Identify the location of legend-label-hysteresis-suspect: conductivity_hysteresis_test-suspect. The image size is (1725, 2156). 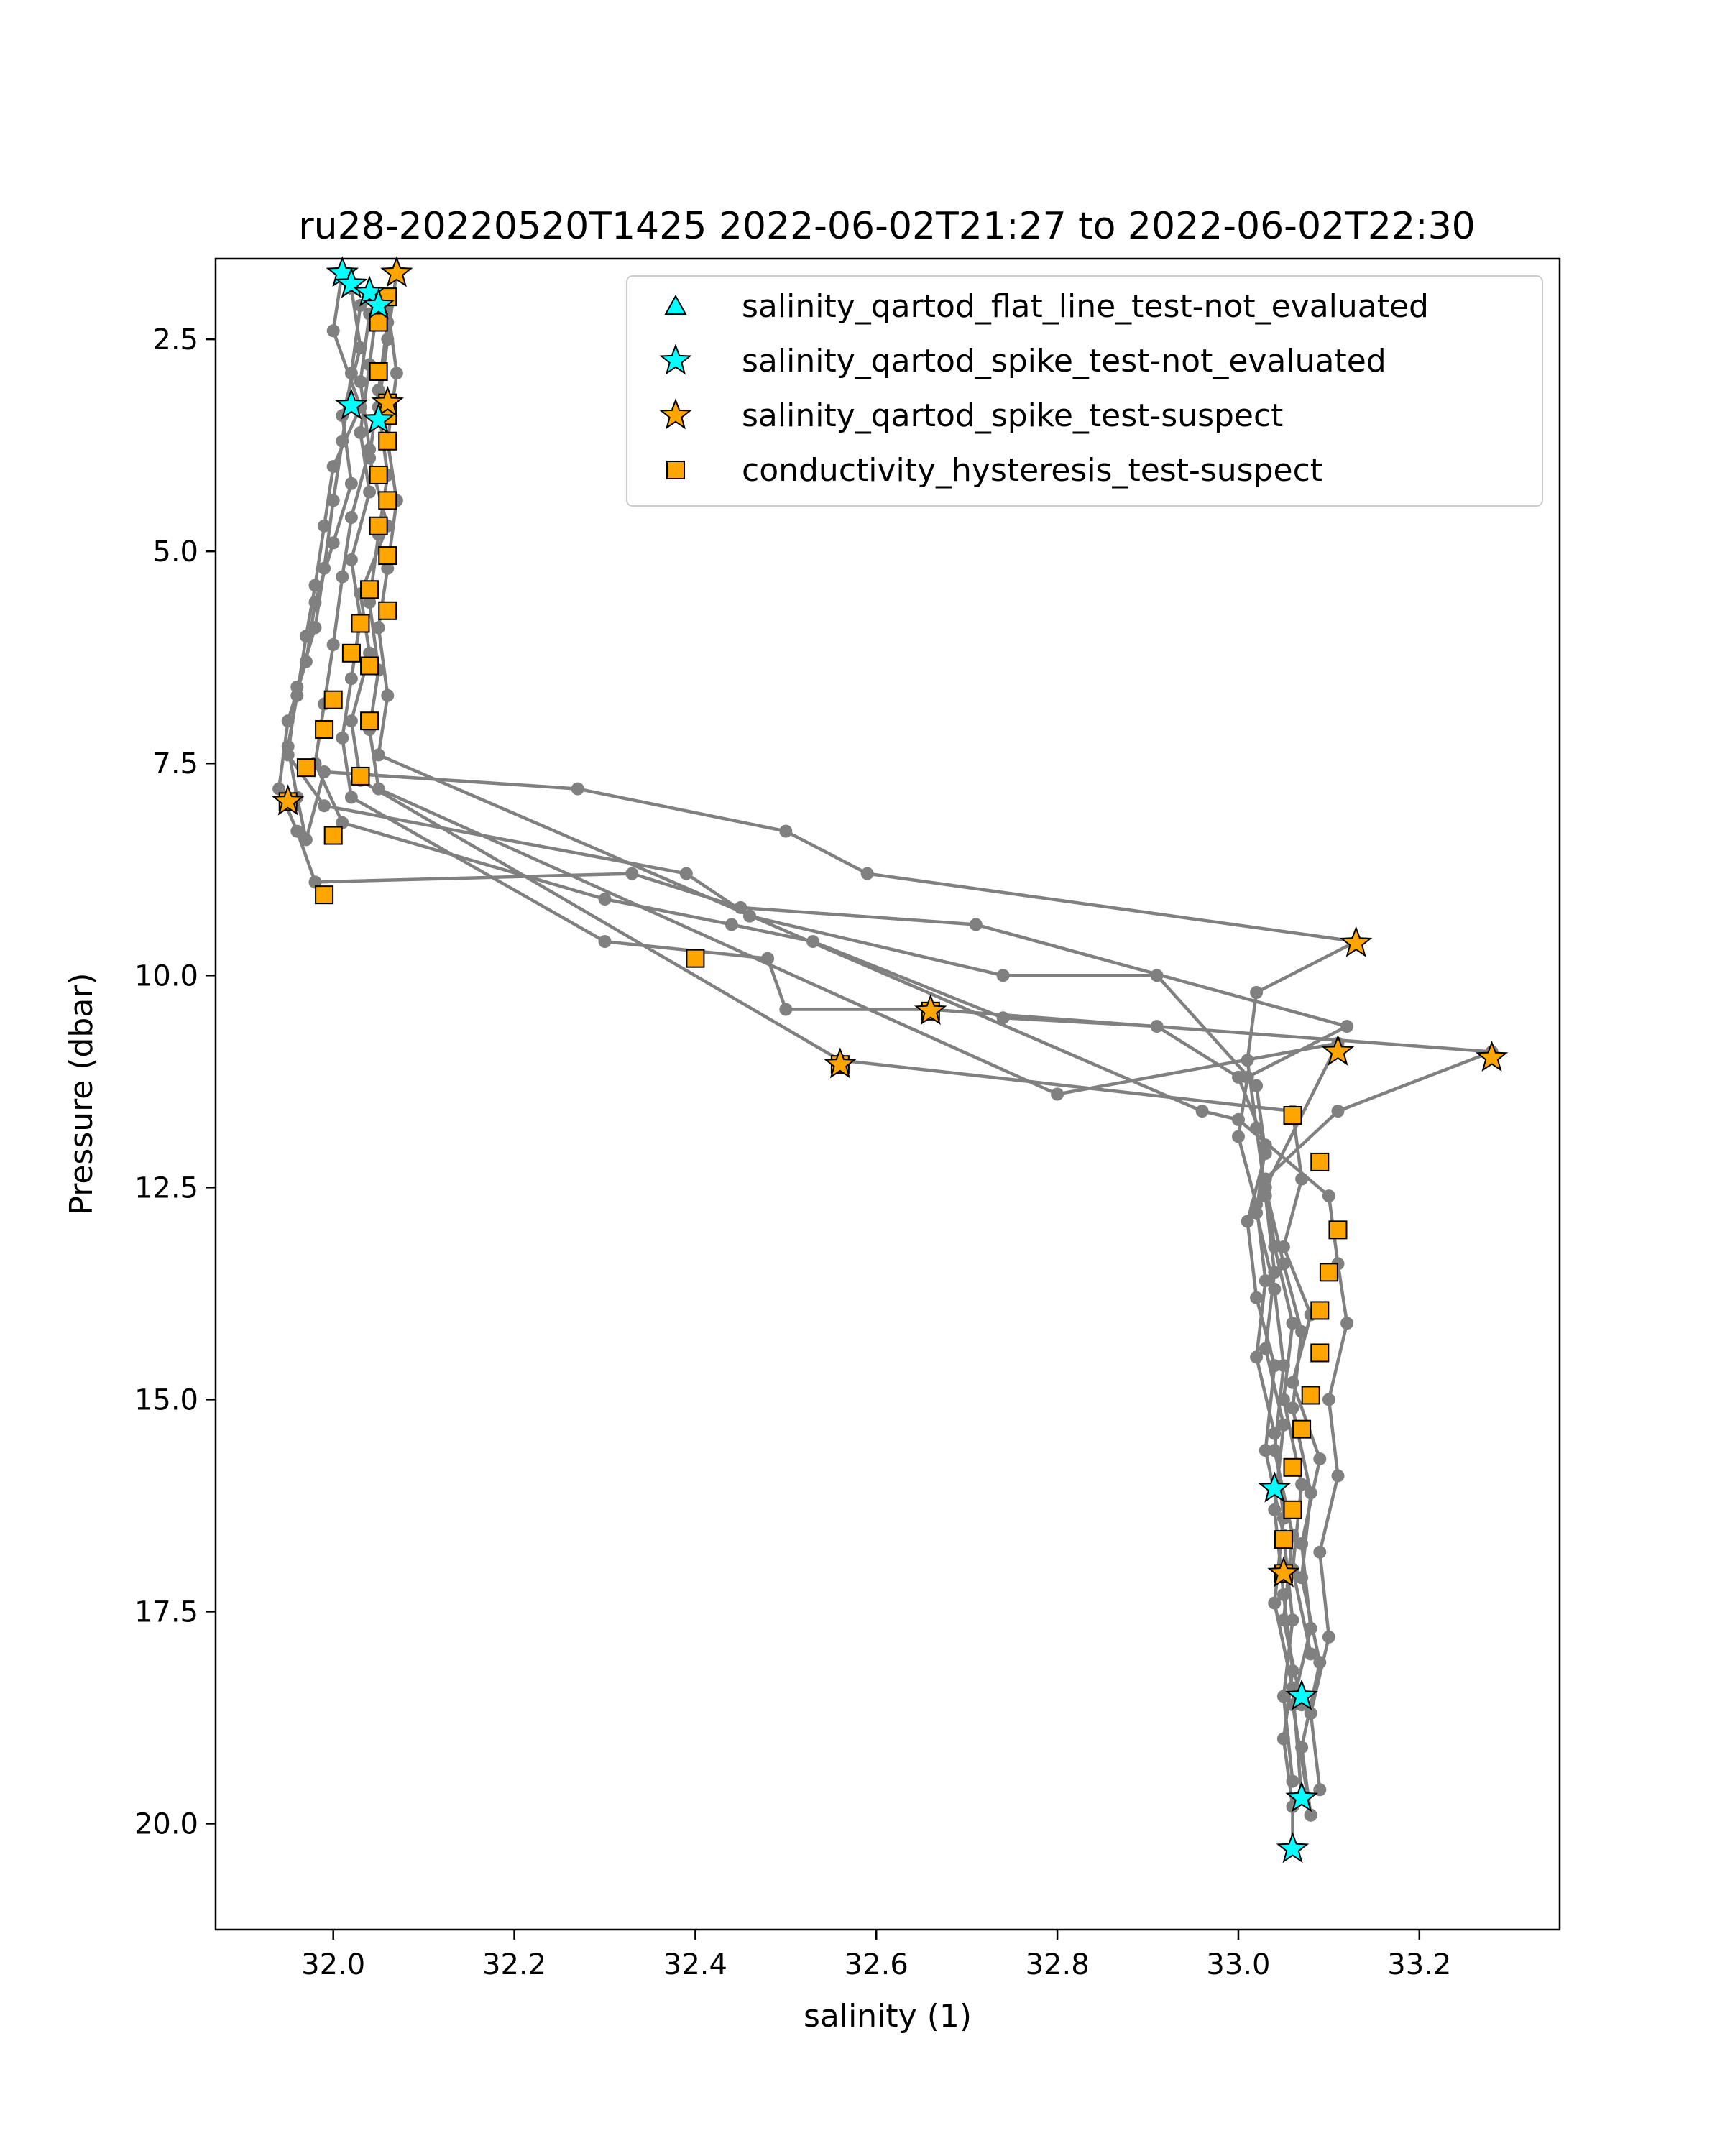
(1032, 470).